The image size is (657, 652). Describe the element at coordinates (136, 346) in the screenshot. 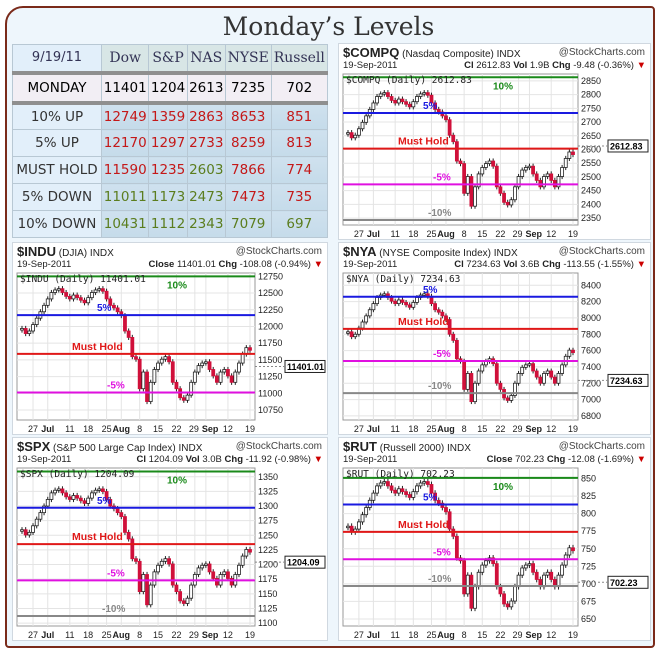

I see `plot-area` at that location.